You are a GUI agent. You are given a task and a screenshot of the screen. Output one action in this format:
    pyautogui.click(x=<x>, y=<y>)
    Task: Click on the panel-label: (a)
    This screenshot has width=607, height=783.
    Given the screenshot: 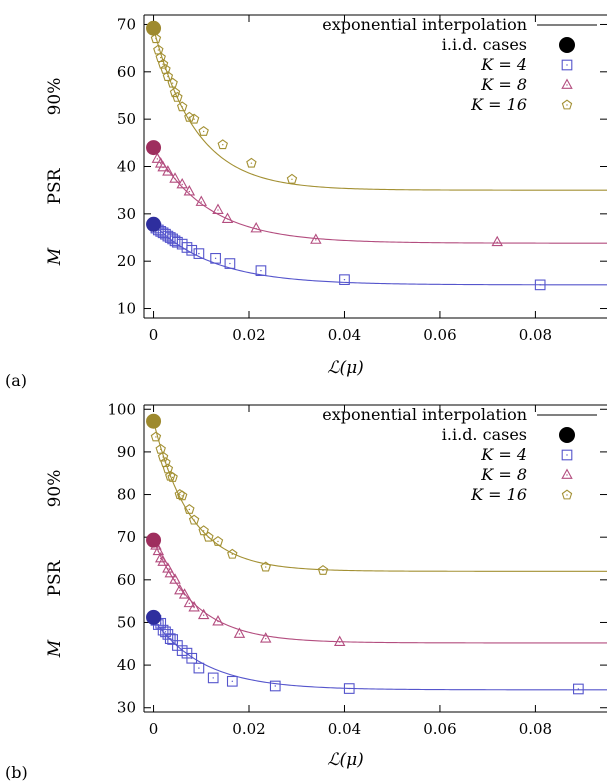 What is the action you would take?
    pyautogui.click(x=16, y=380)
    